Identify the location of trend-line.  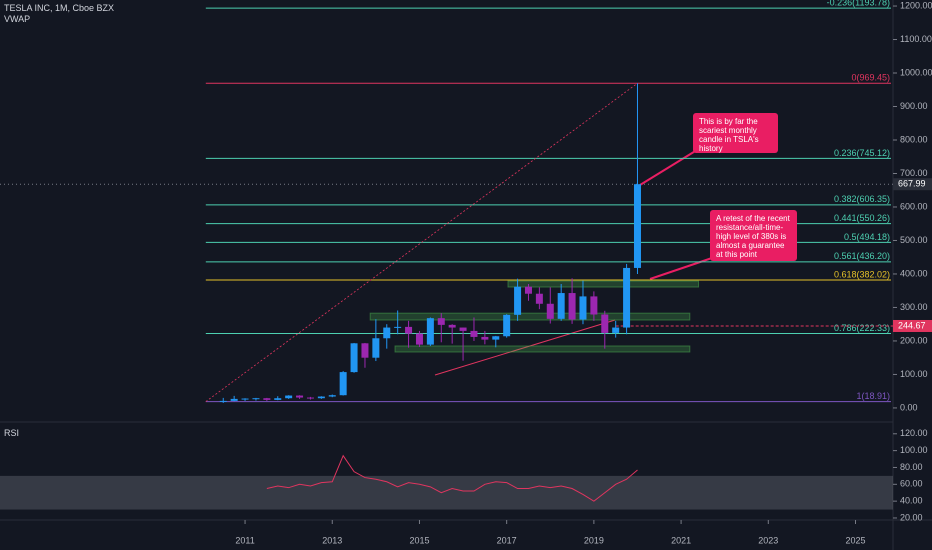
(525, 347).